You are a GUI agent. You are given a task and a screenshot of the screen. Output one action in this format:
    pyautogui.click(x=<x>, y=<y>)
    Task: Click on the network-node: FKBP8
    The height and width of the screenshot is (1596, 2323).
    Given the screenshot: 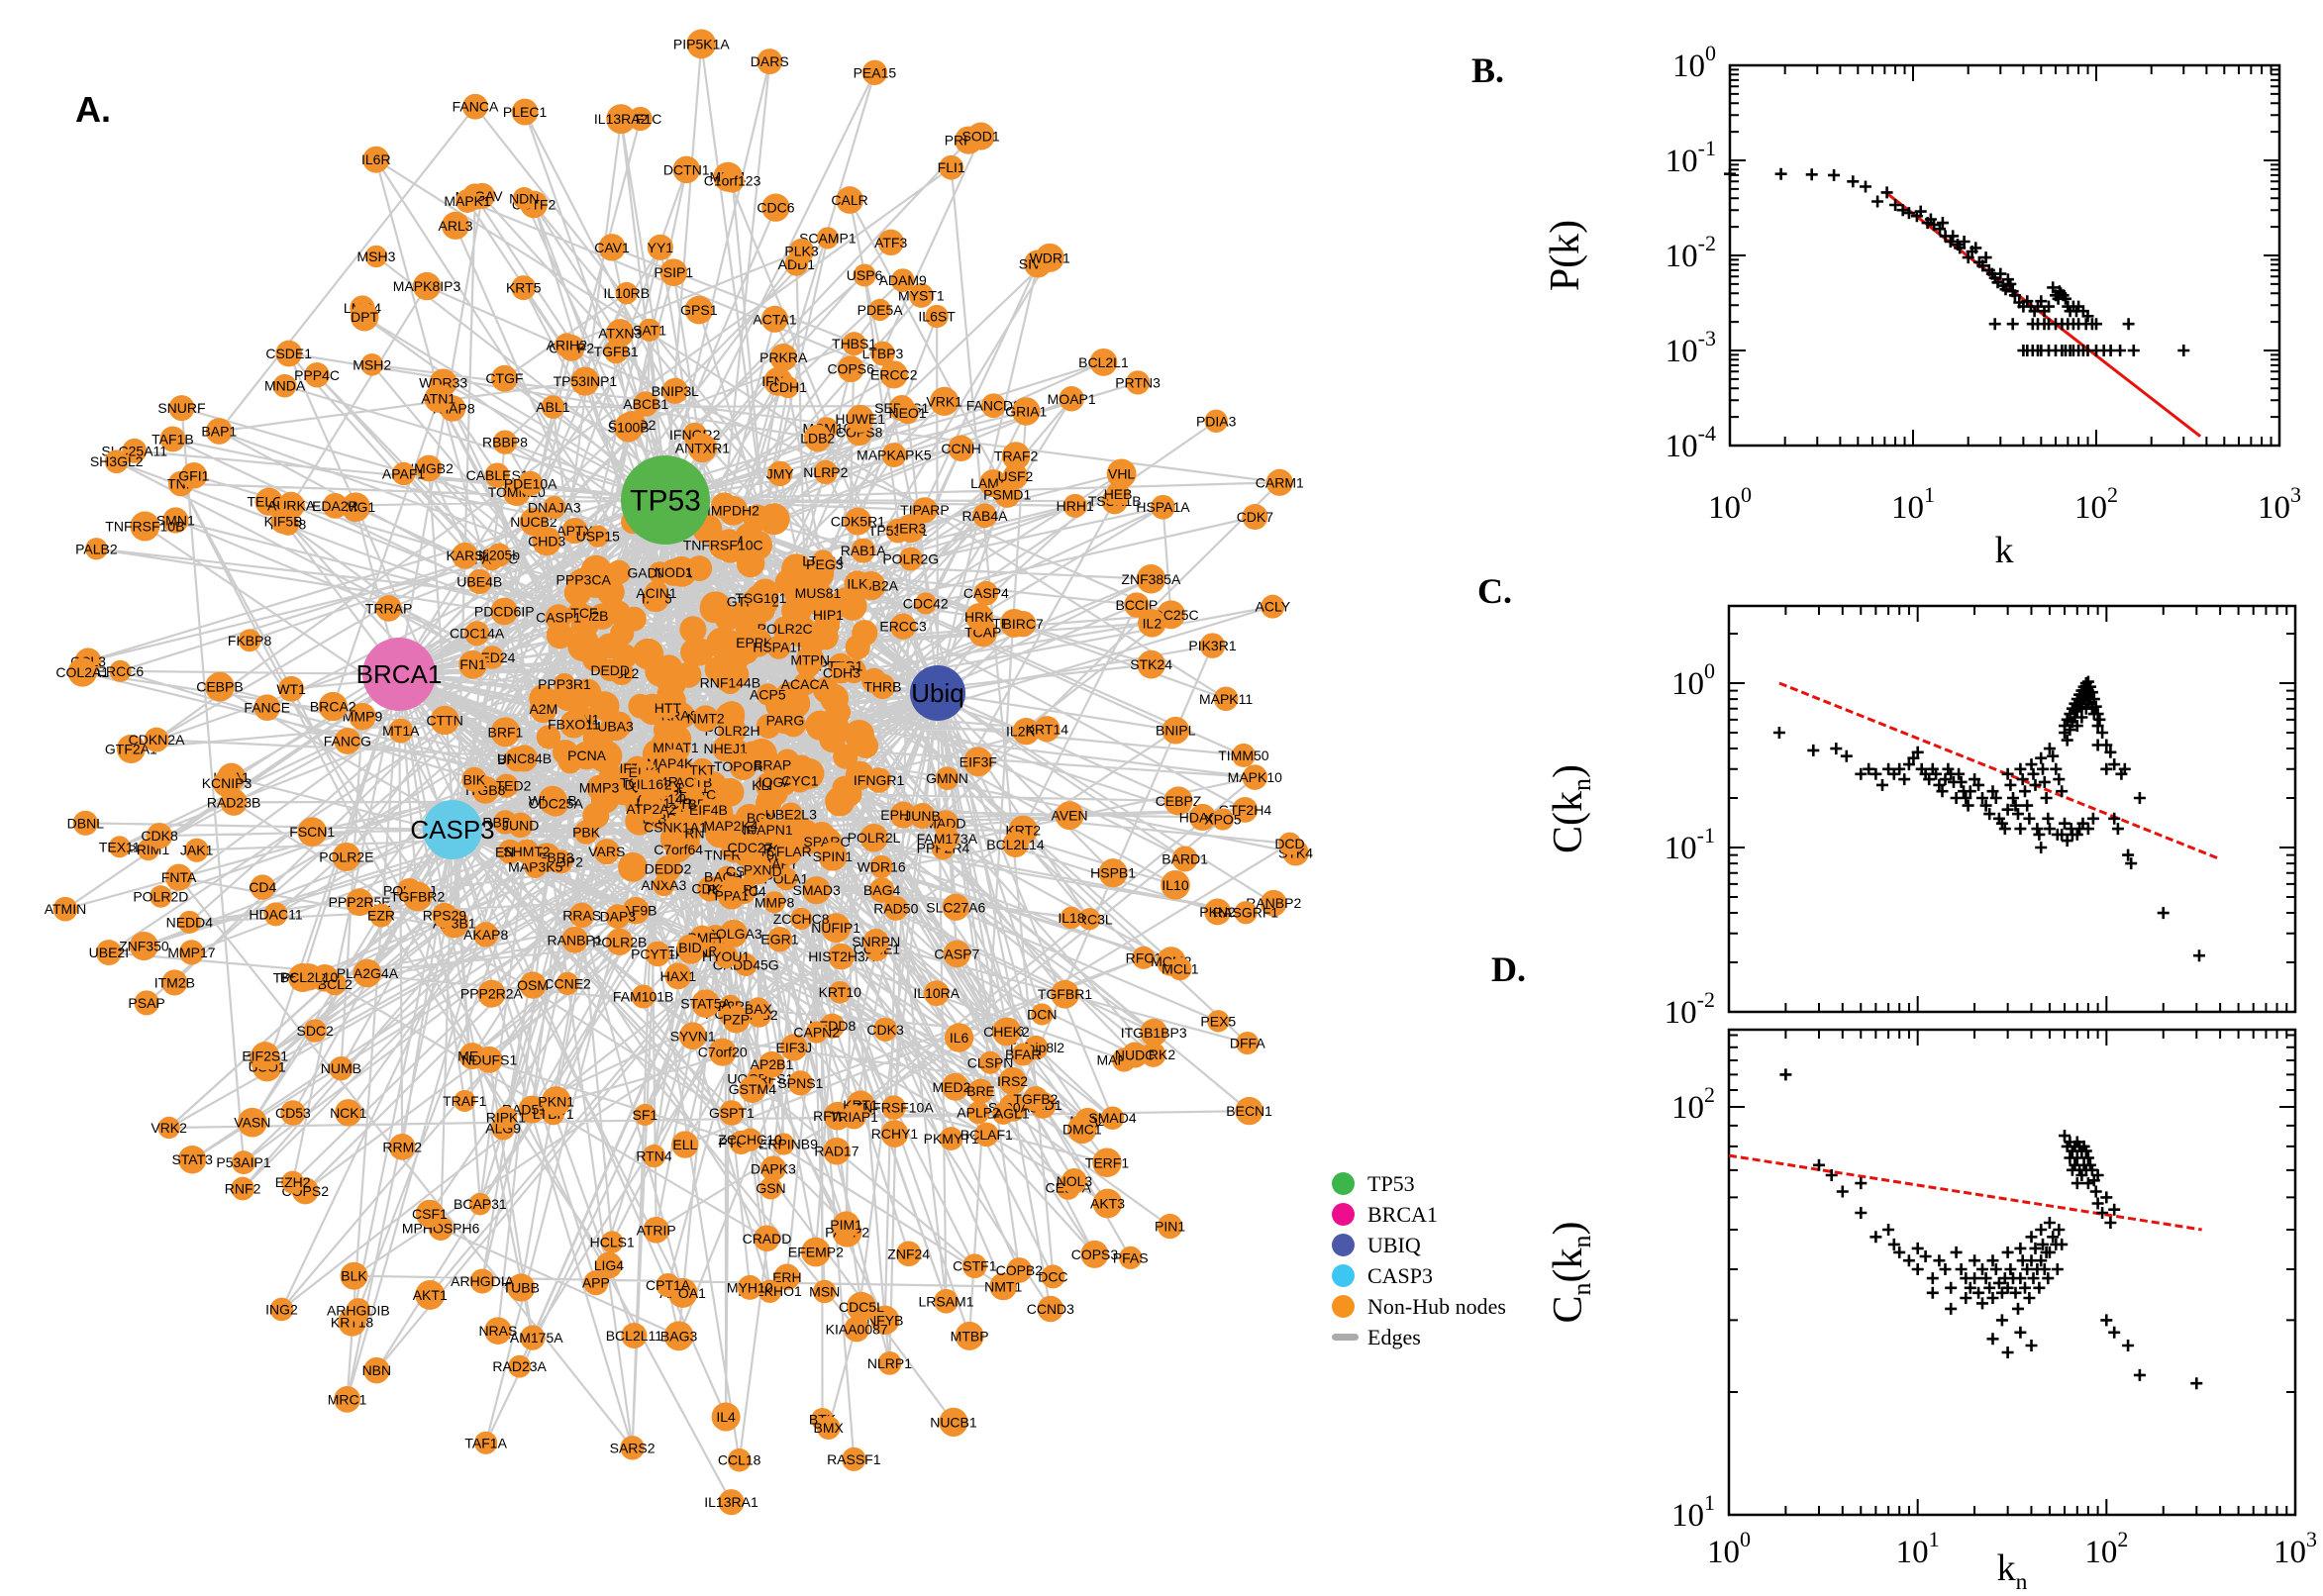 What is the action you would take?
    pyautogui.click(x=250, y=640)
    